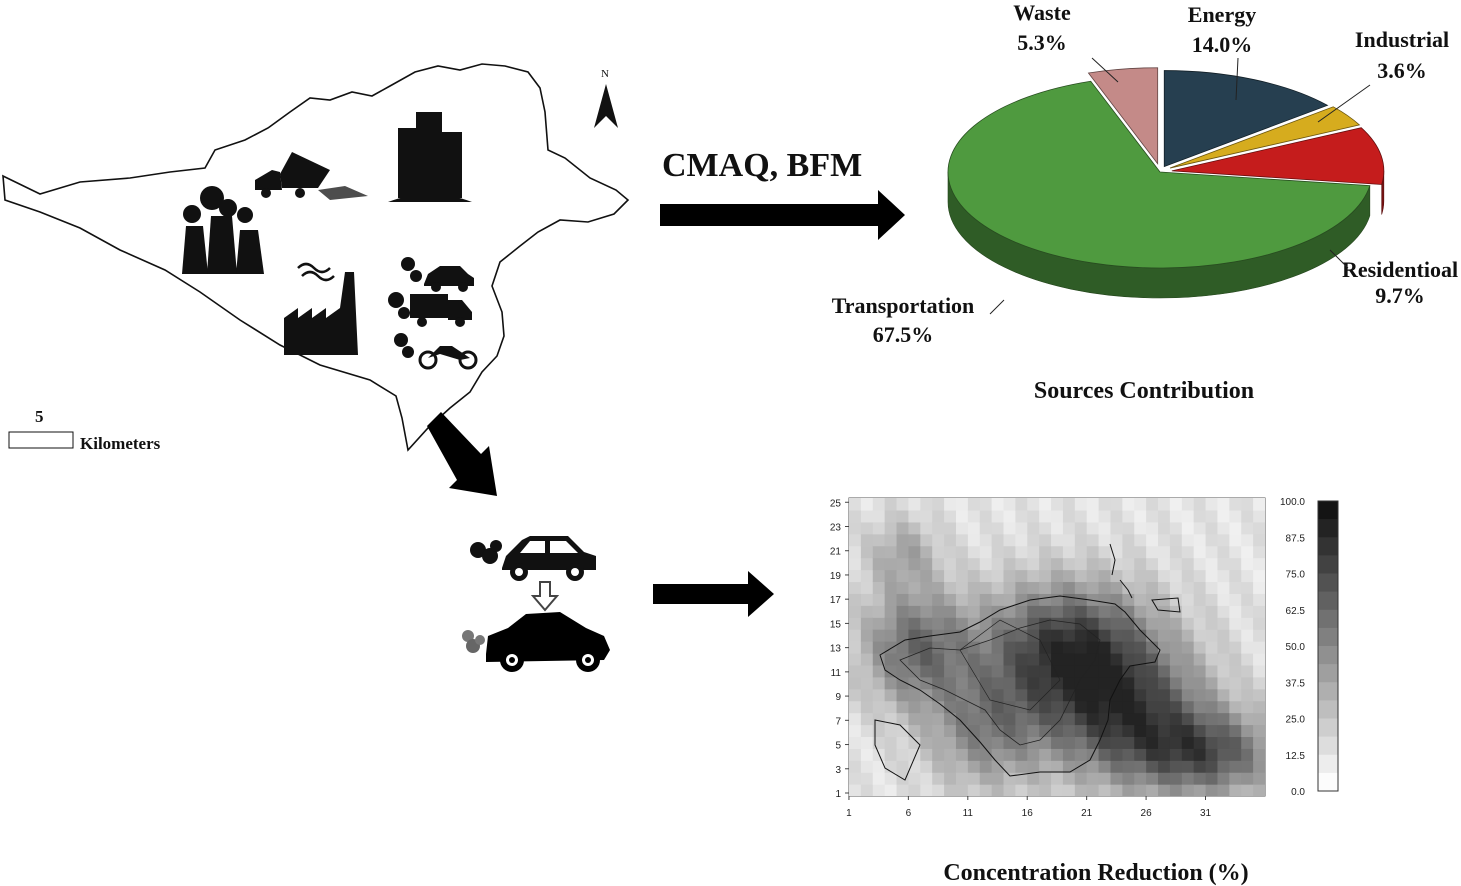 The image size is (1461, 886). I want to click on scale-value: 5, so click(39, 416).